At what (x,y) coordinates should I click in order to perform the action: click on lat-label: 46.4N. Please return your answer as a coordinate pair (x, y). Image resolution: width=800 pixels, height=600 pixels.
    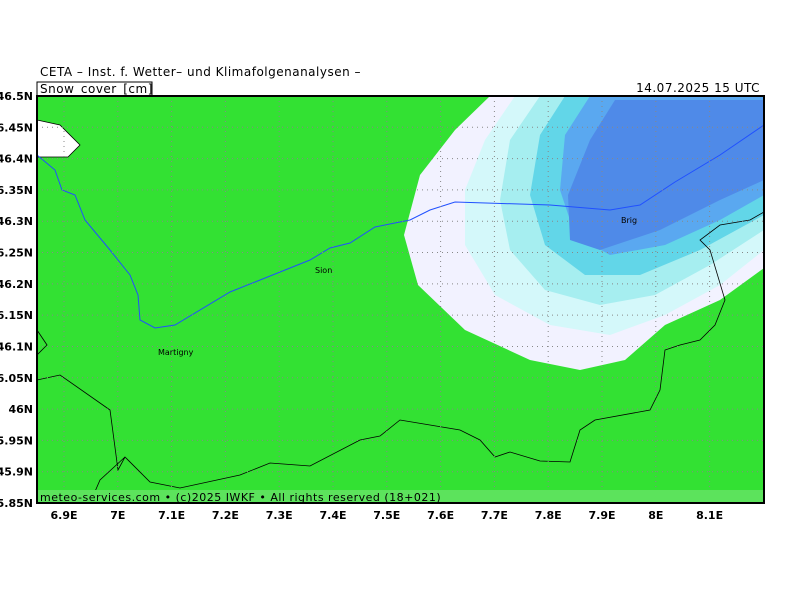
    Looking at the image, I should click on (16, 159).